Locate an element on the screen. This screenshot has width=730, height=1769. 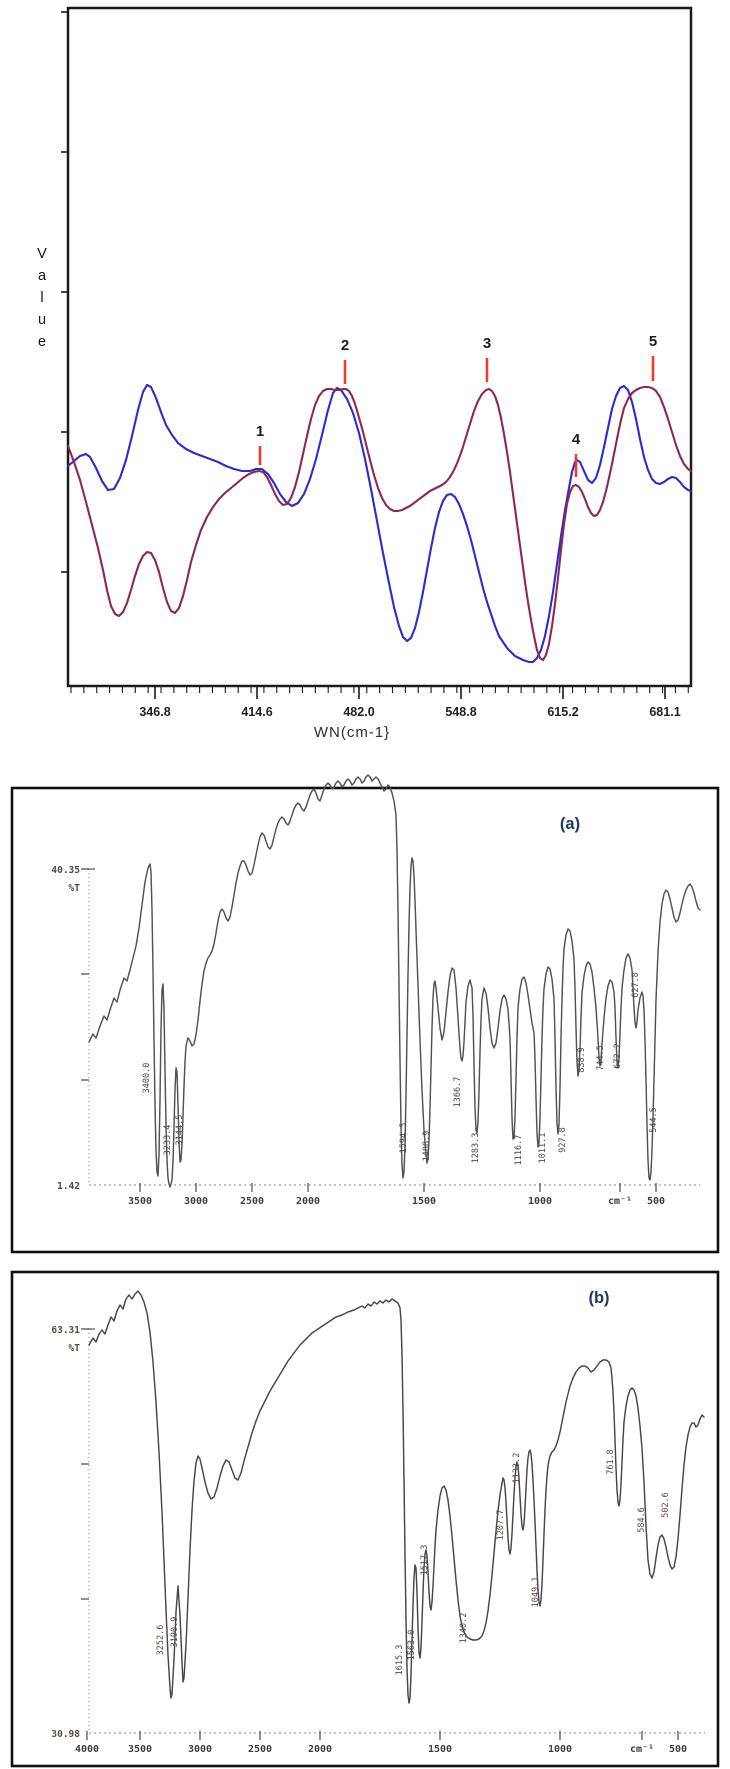
x-tick-label: 414.6 is located at coordinates (256, 712).